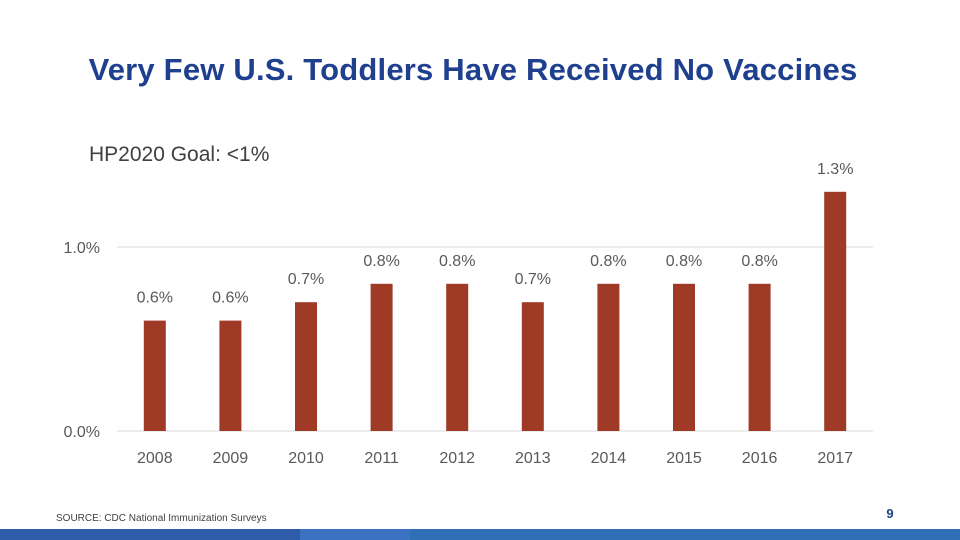  Describe the element at coordinates (155, 298) in the screenshot. I see `value-label-2008: 0.6%` at that location.